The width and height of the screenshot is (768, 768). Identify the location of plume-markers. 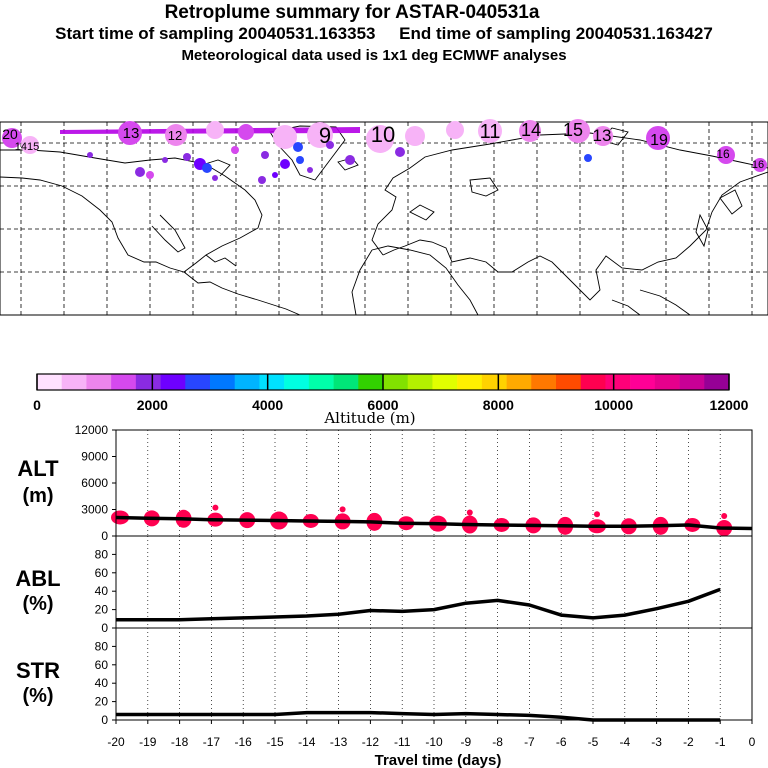
(384, 151).